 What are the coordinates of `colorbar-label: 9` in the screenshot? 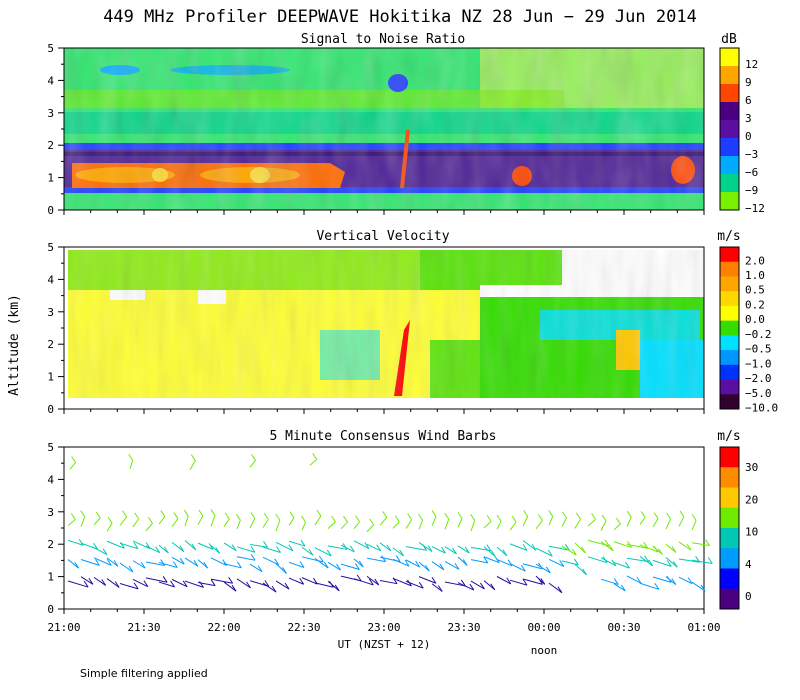 It's located at (748, 82).